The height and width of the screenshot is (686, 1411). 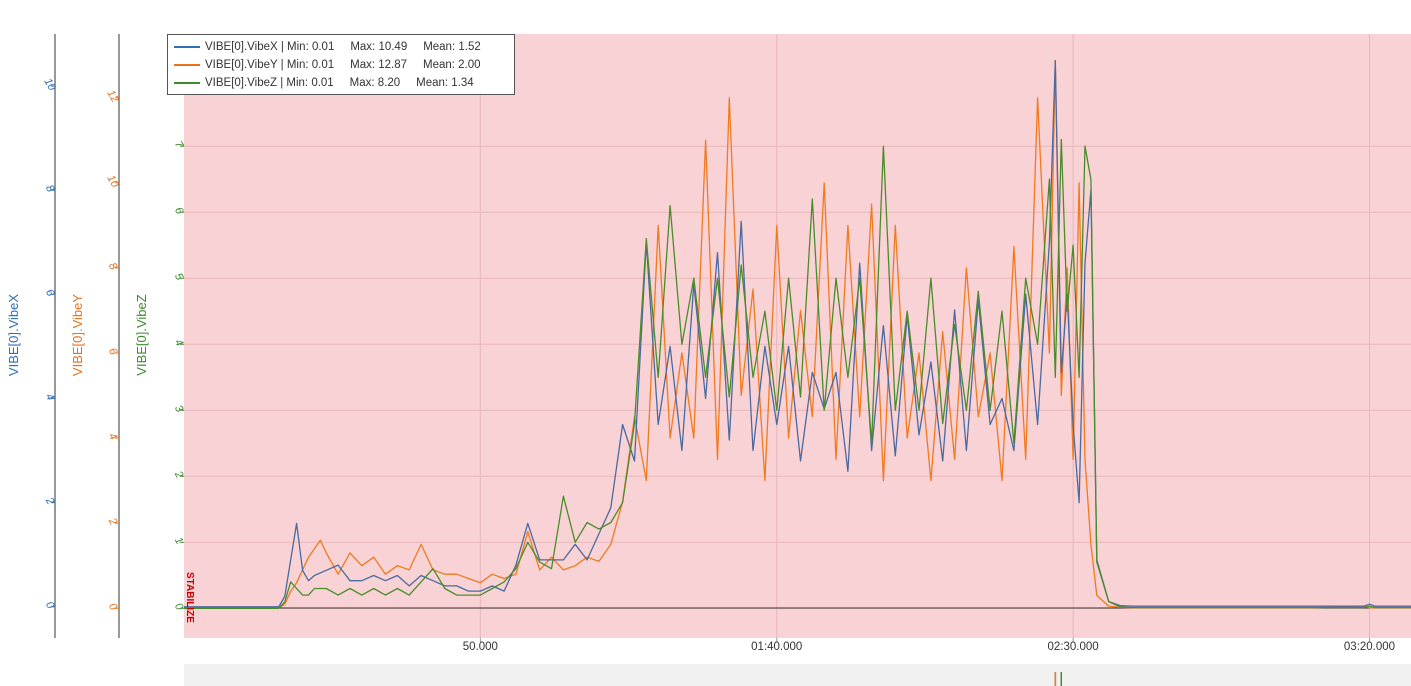 What do you see at coordinates (141, 334) in the screenshot?
I see `axis-title-z: VIBE[0].VibeZ` at bounding box center [141, 334].